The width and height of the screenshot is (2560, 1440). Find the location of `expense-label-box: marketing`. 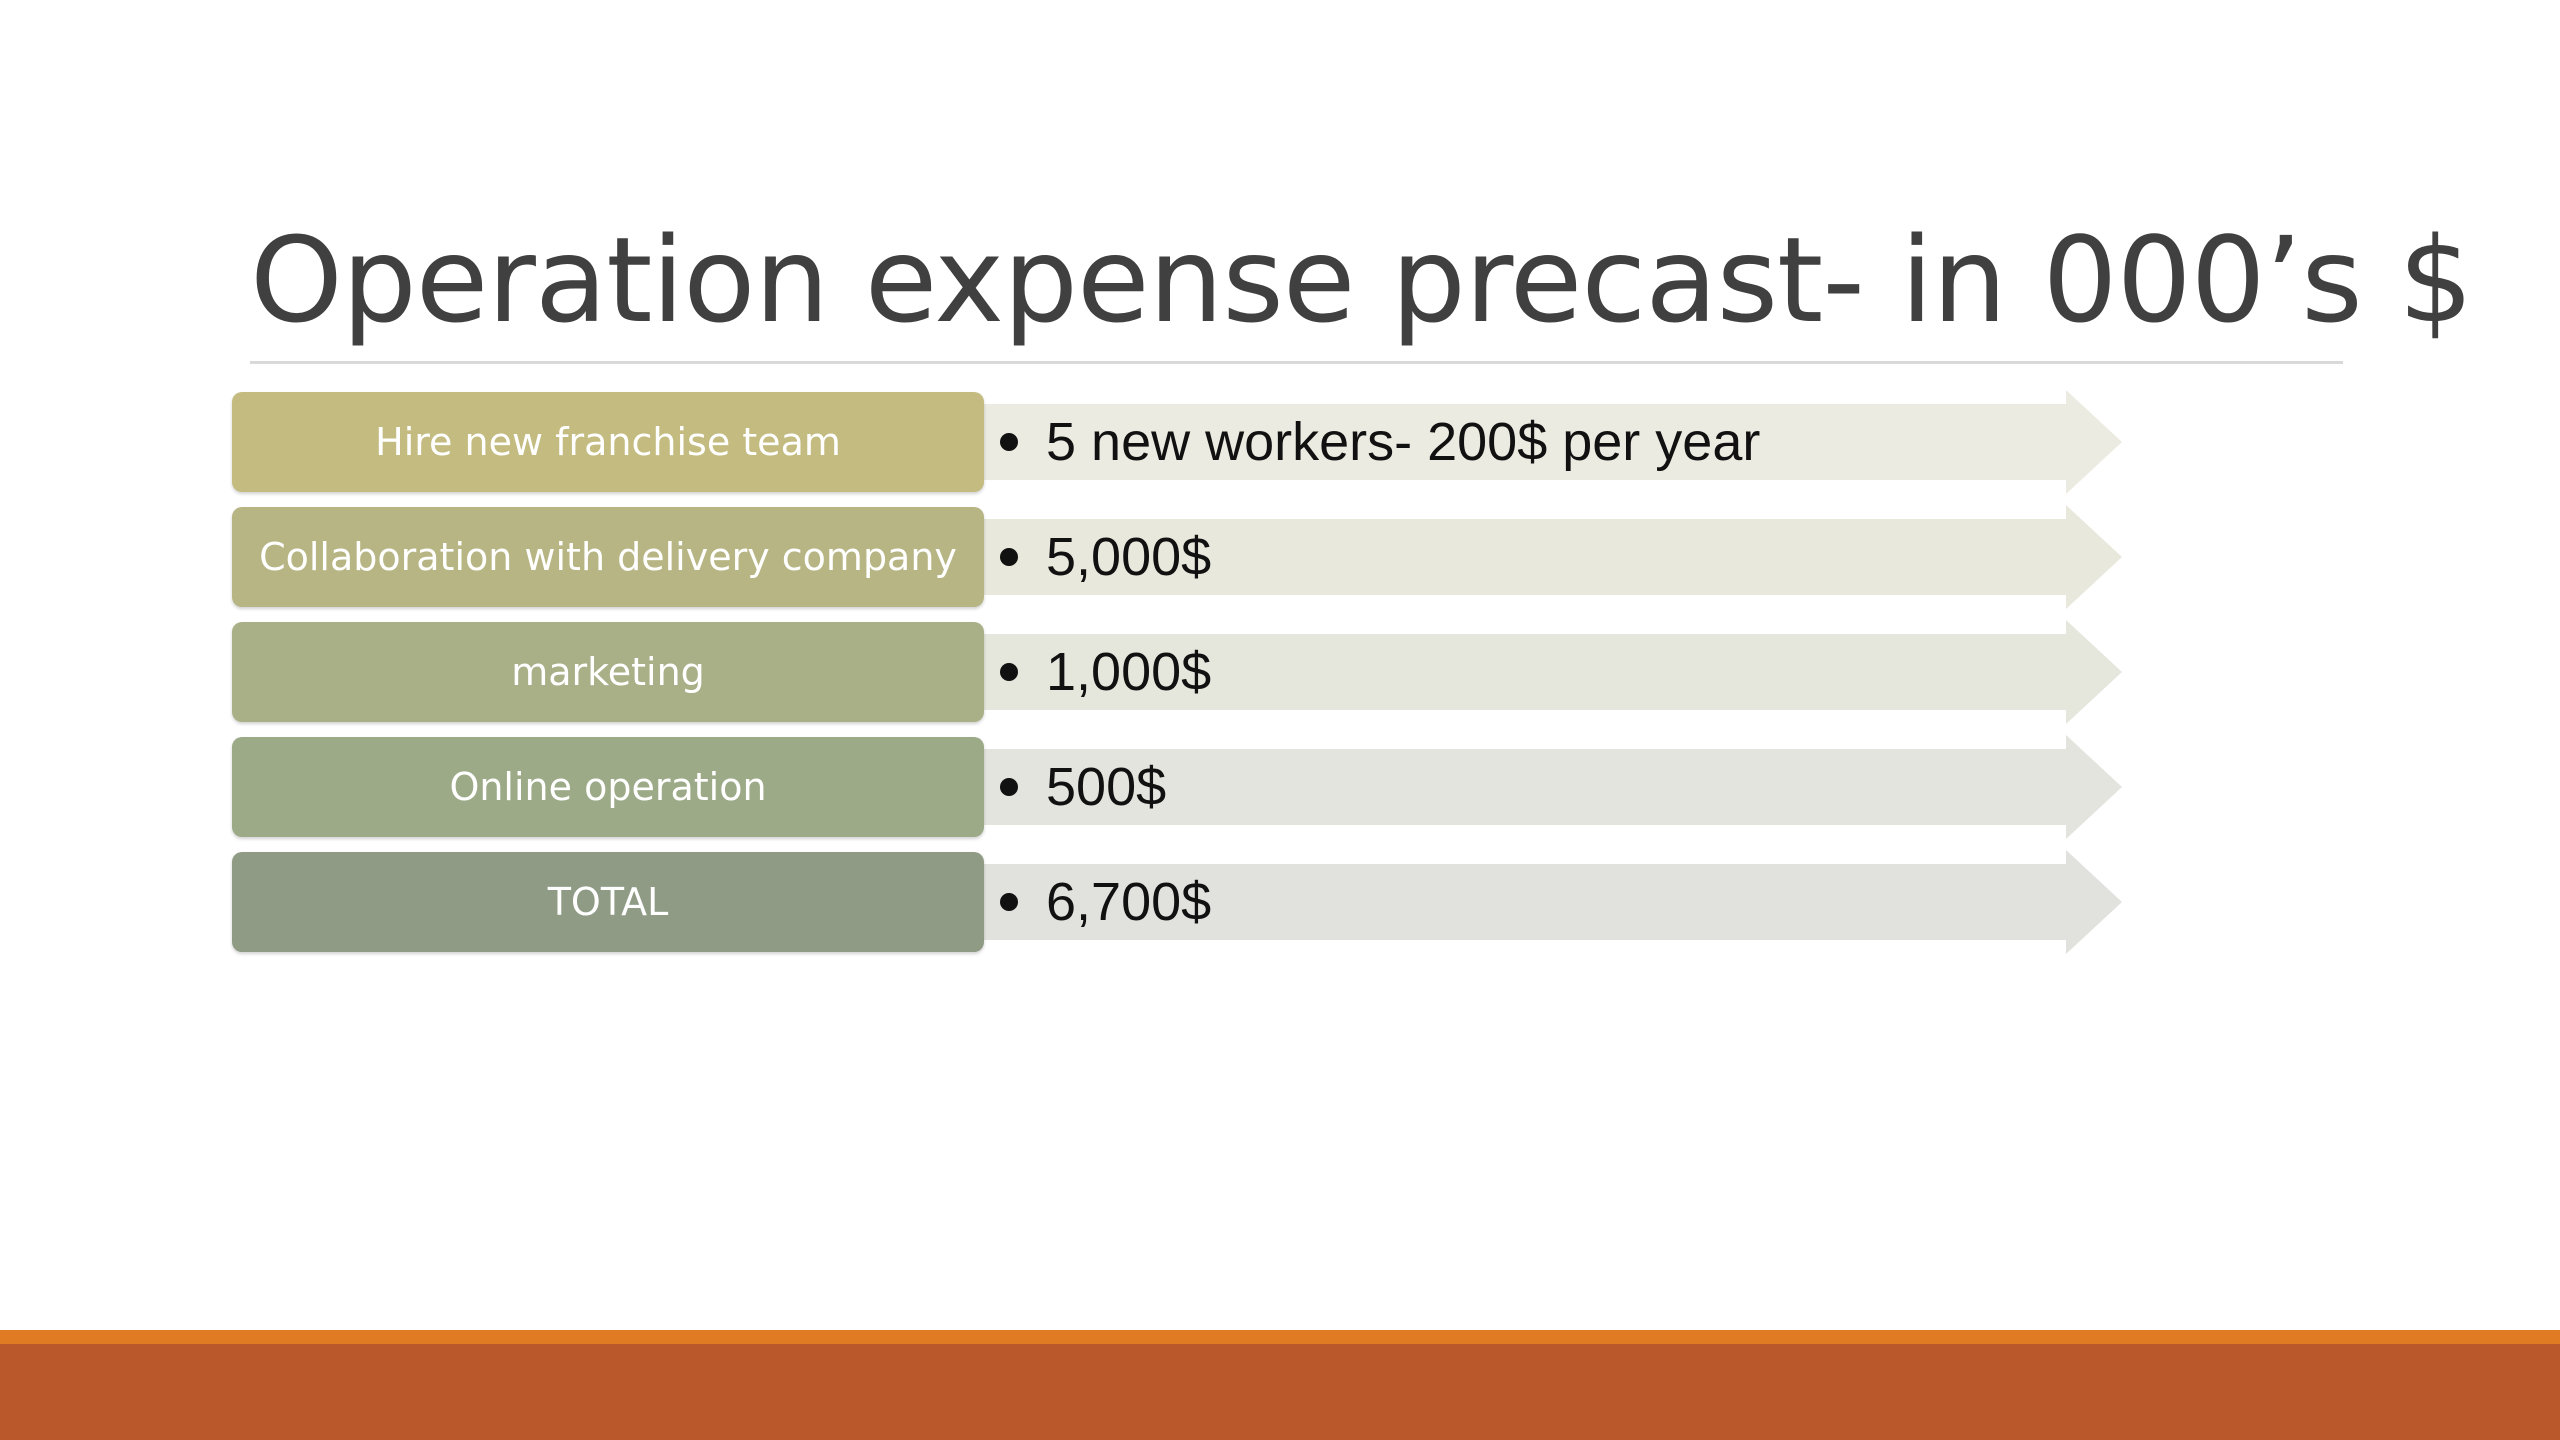

expense-label-box: marketing is located at coordinates (608, 672).